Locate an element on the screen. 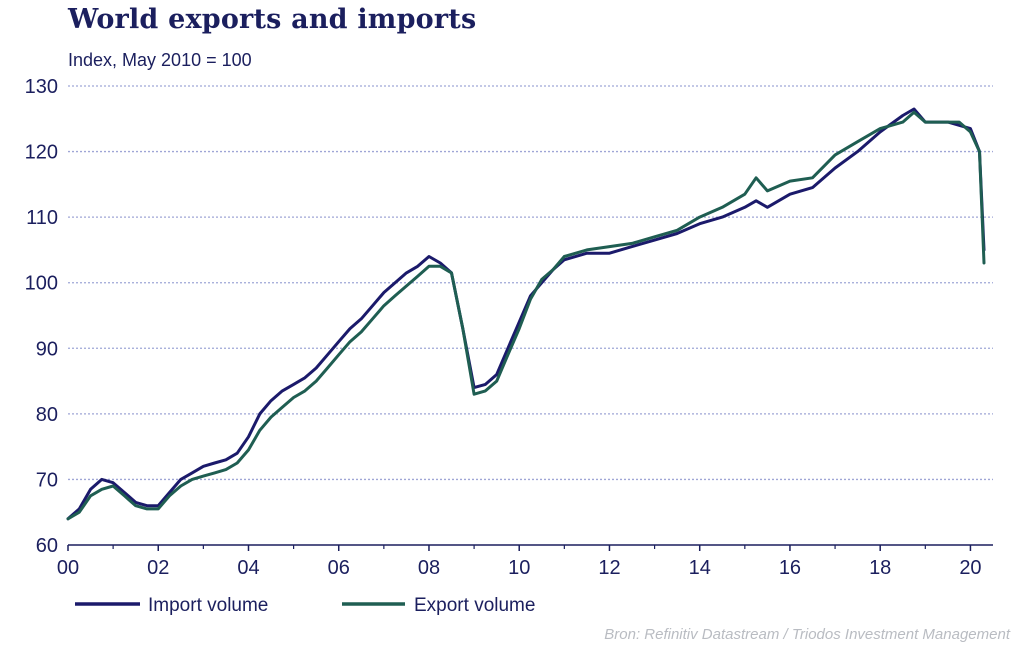 The image size is (1032, 649). chart-title: World exports and imports is located at coordinates (272, 19).